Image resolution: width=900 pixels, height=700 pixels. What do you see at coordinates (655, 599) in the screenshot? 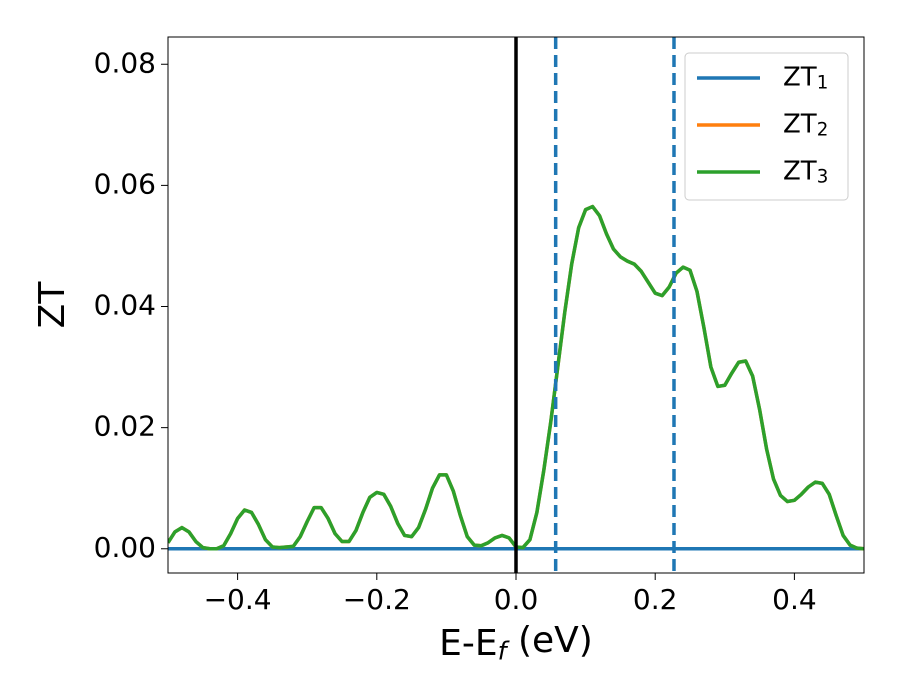
I see `x-tick-label: 0.2` at bounding box center [655, 599].